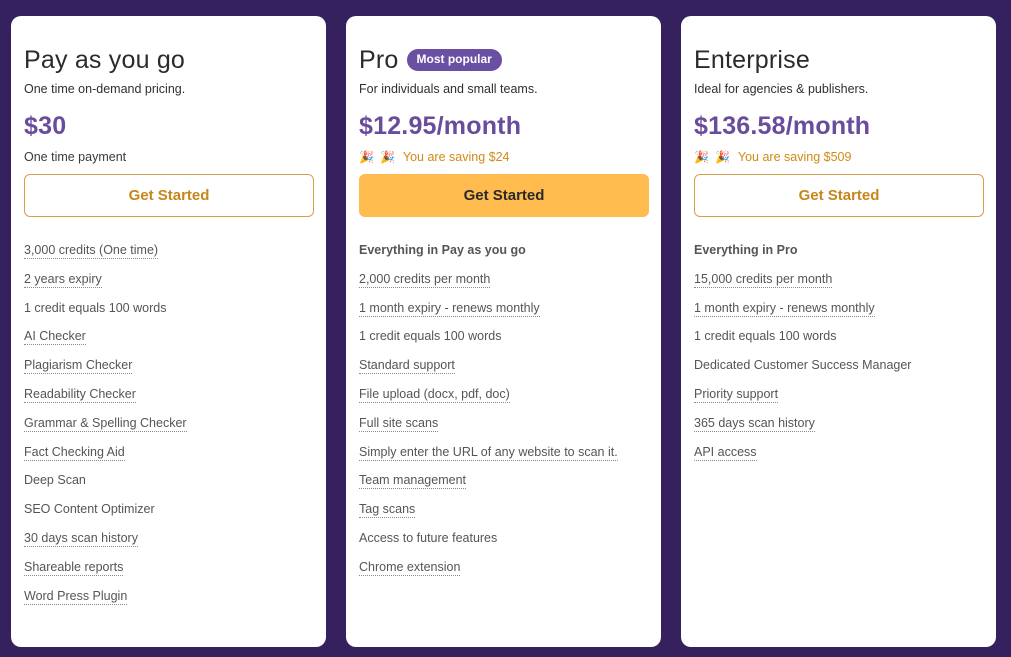  I want to click on feature-item: Tag scans, so click(387, 510).